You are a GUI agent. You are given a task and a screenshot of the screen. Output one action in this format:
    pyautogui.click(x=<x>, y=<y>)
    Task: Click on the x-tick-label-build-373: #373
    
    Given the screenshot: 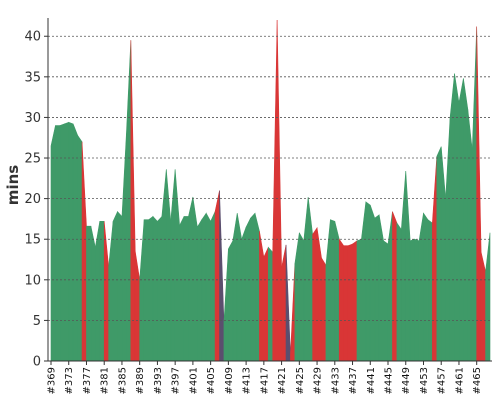 What is the action you would take?
    pyautogui.click(x=69, y=380)
    